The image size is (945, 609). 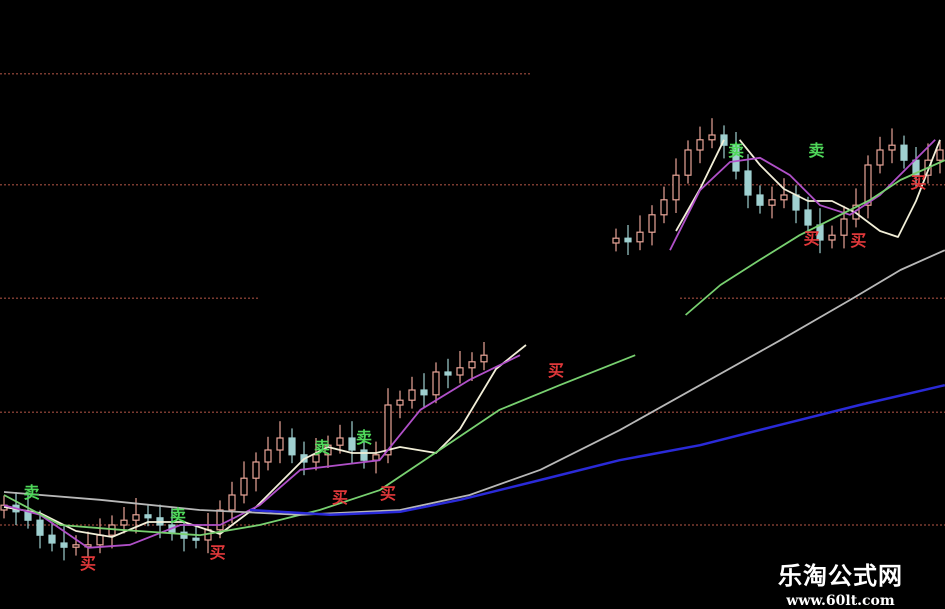 I want to click on watermark: 乐淘公式网 www.60lt.com, so click(x=840, y=582).